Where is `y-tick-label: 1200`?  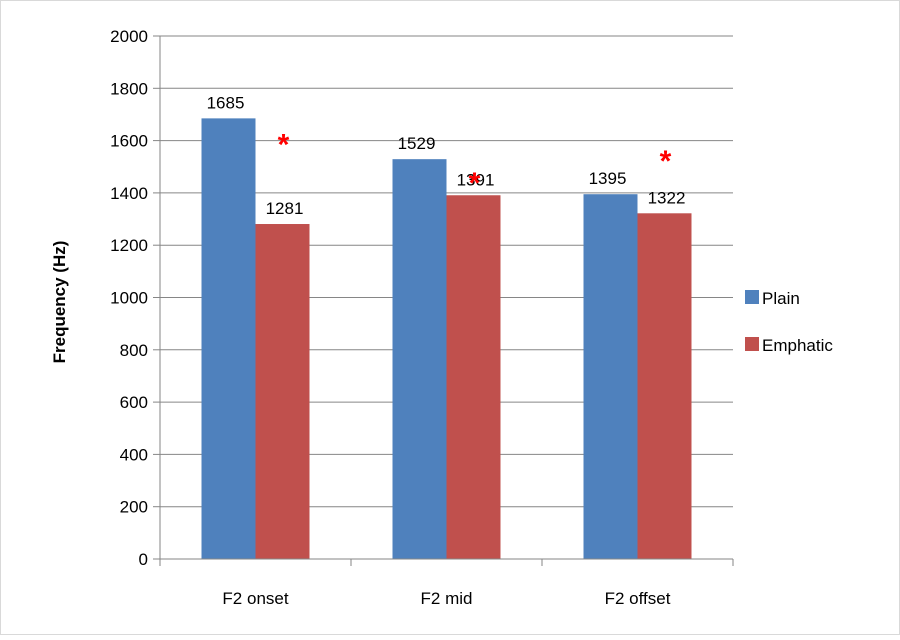 y-tick-label: 1200 is located at coordinates (129, 245).